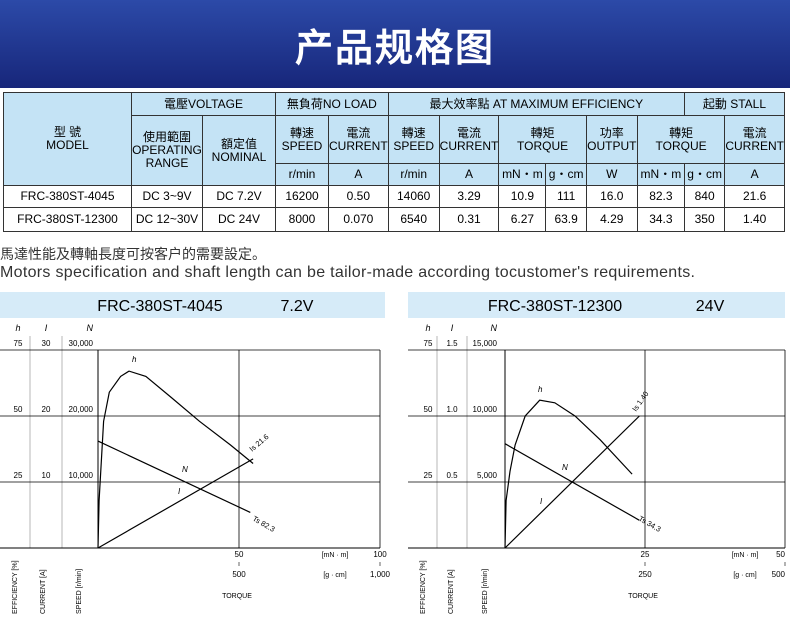  Describe the element at coordinates (239, 196) in the screenshot. I see `cell: DC 7.2V` at that location.